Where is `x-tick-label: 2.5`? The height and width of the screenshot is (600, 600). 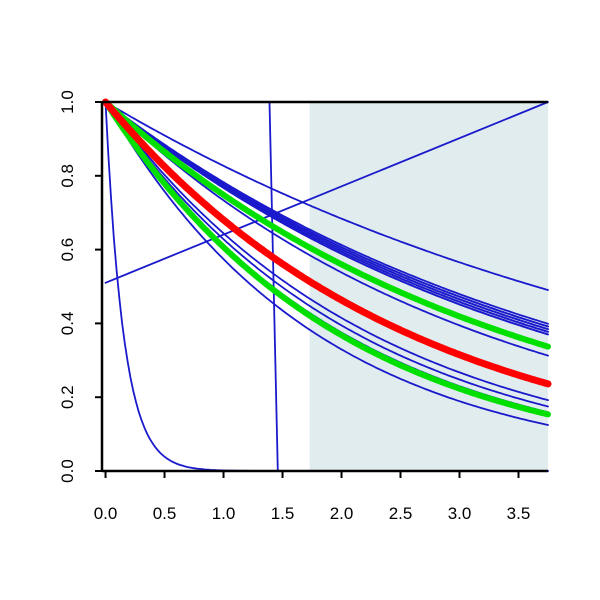 x-tick-label: 2.5 is located at coordinates (401, 513).